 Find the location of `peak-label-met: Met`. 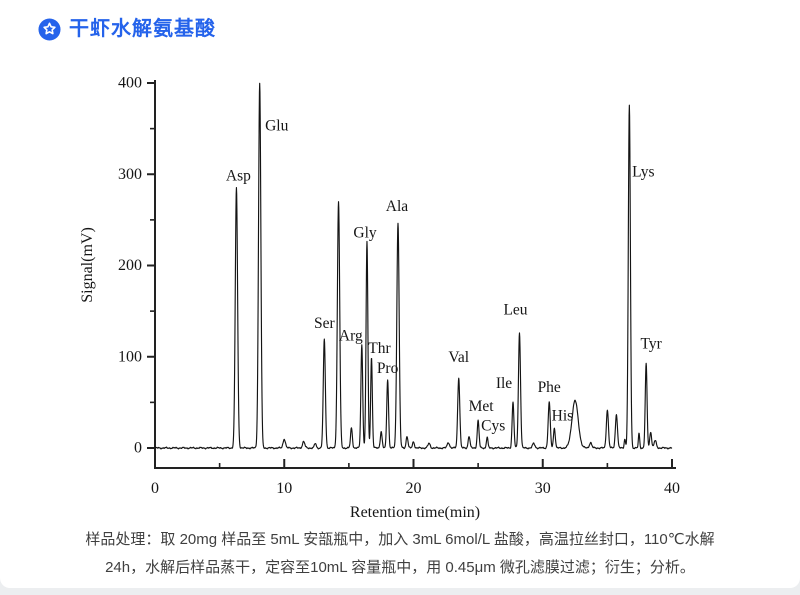

peak-label-met: Met is located at coordinates (482, 406).